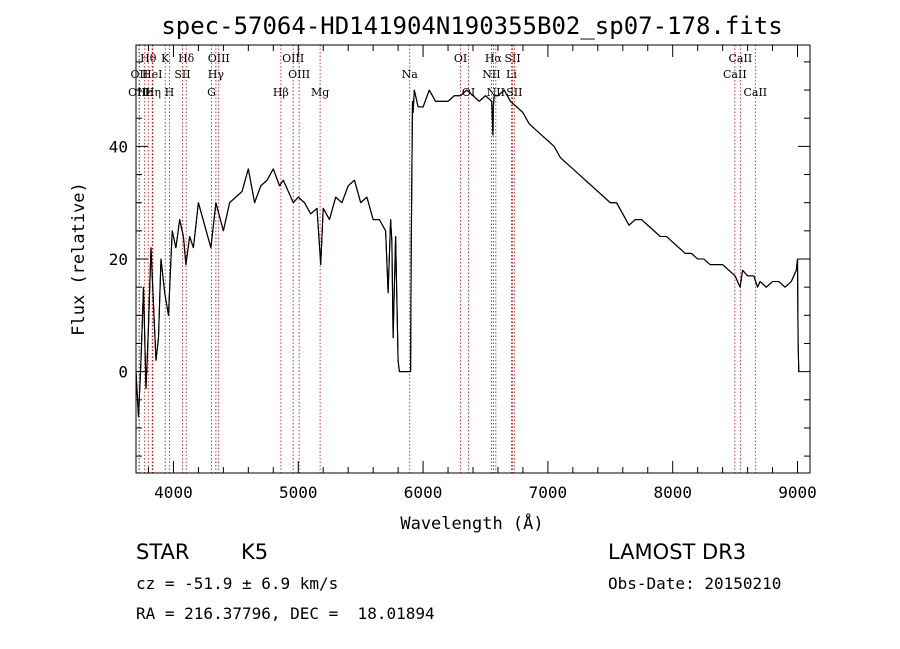 This screenshot has height=649, width=900. Describe the element at coordinates (298, 492) in the screenshot. I see `x-tick-label-1: 5000` at that location.